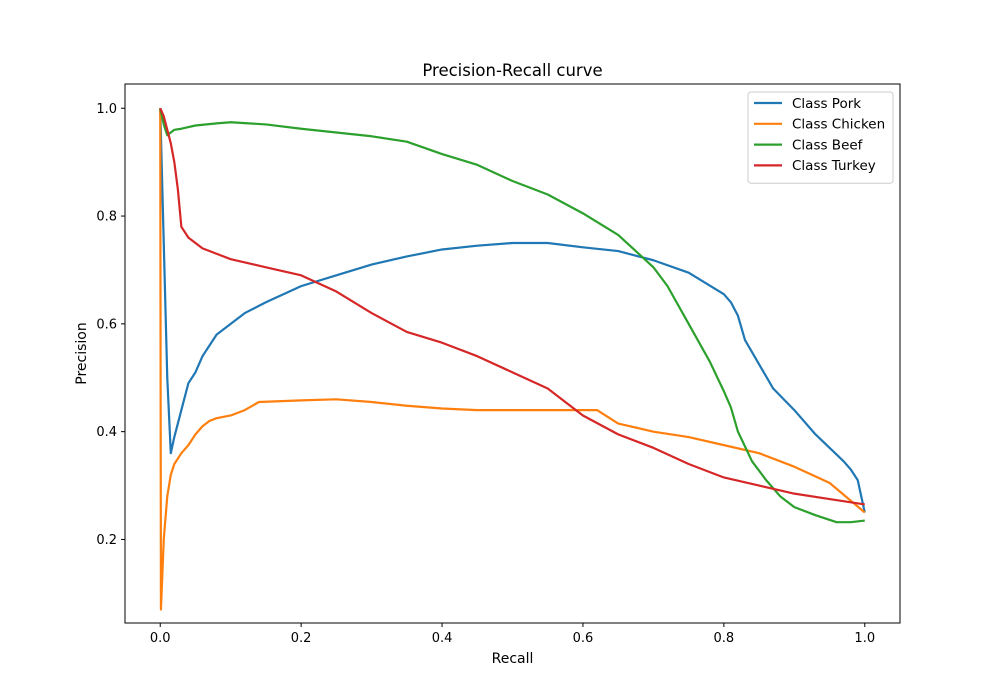 The height and width of the screenshot is (700, 1000). Describe the element at coordinates (724, 638) in the screenshot. I see `x-tick-label: 0.8` at that location.